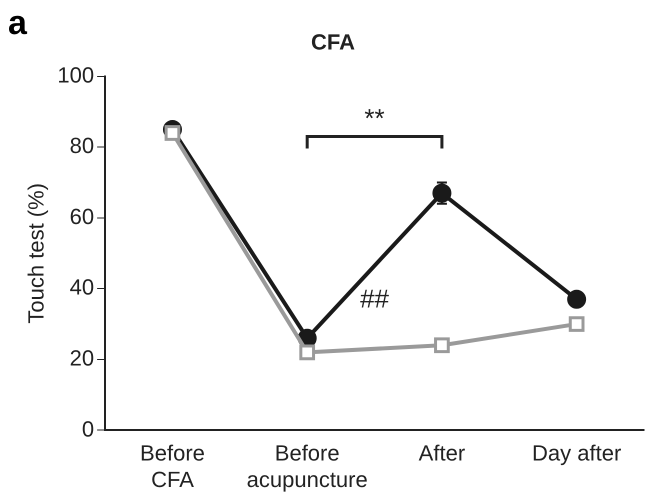 This screenshot has width=656, height=501. I want to click on x-tick-label: Day after, so click(577, 453).